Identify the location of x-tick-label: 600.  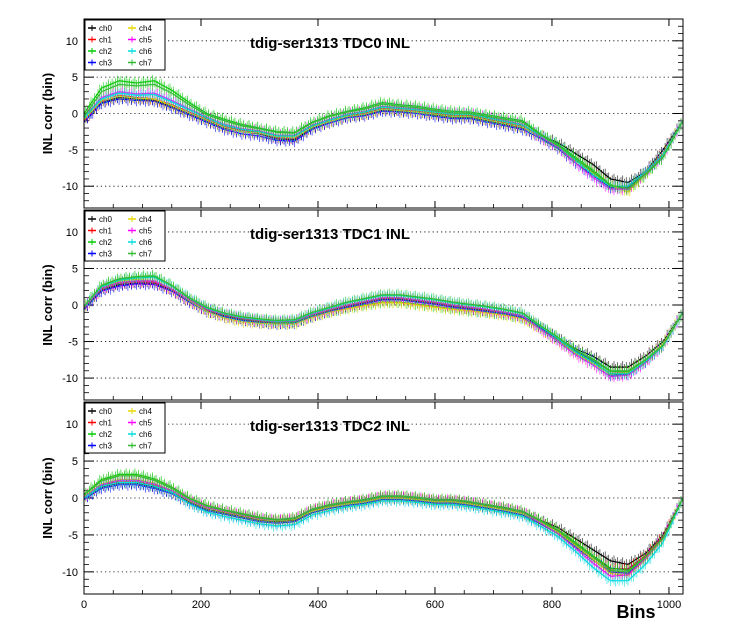
(435, 605).